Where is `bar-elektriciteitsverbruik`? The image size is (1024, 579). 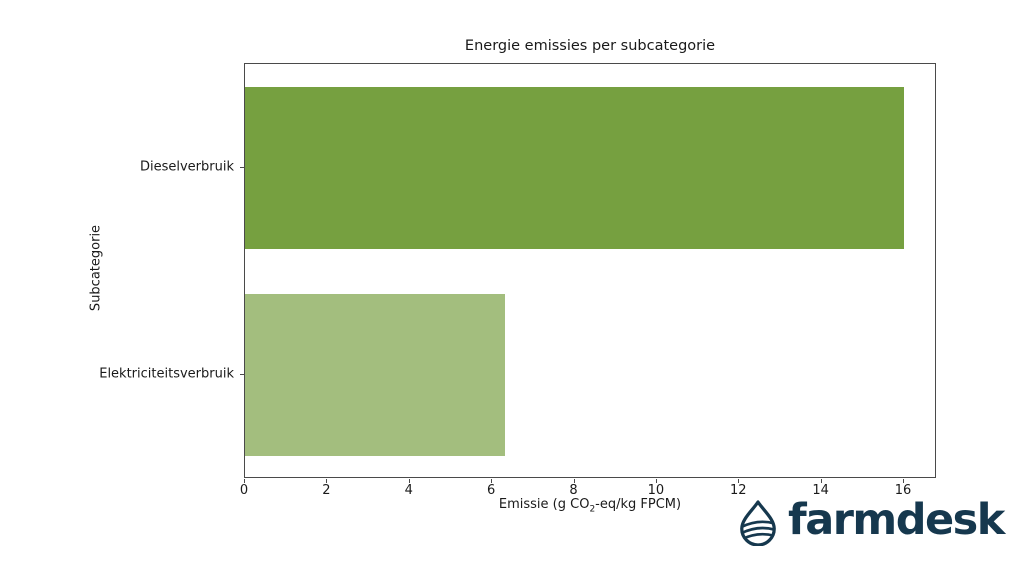
bar-elektriciteitsverbruik is located at coordinates (375, 375).